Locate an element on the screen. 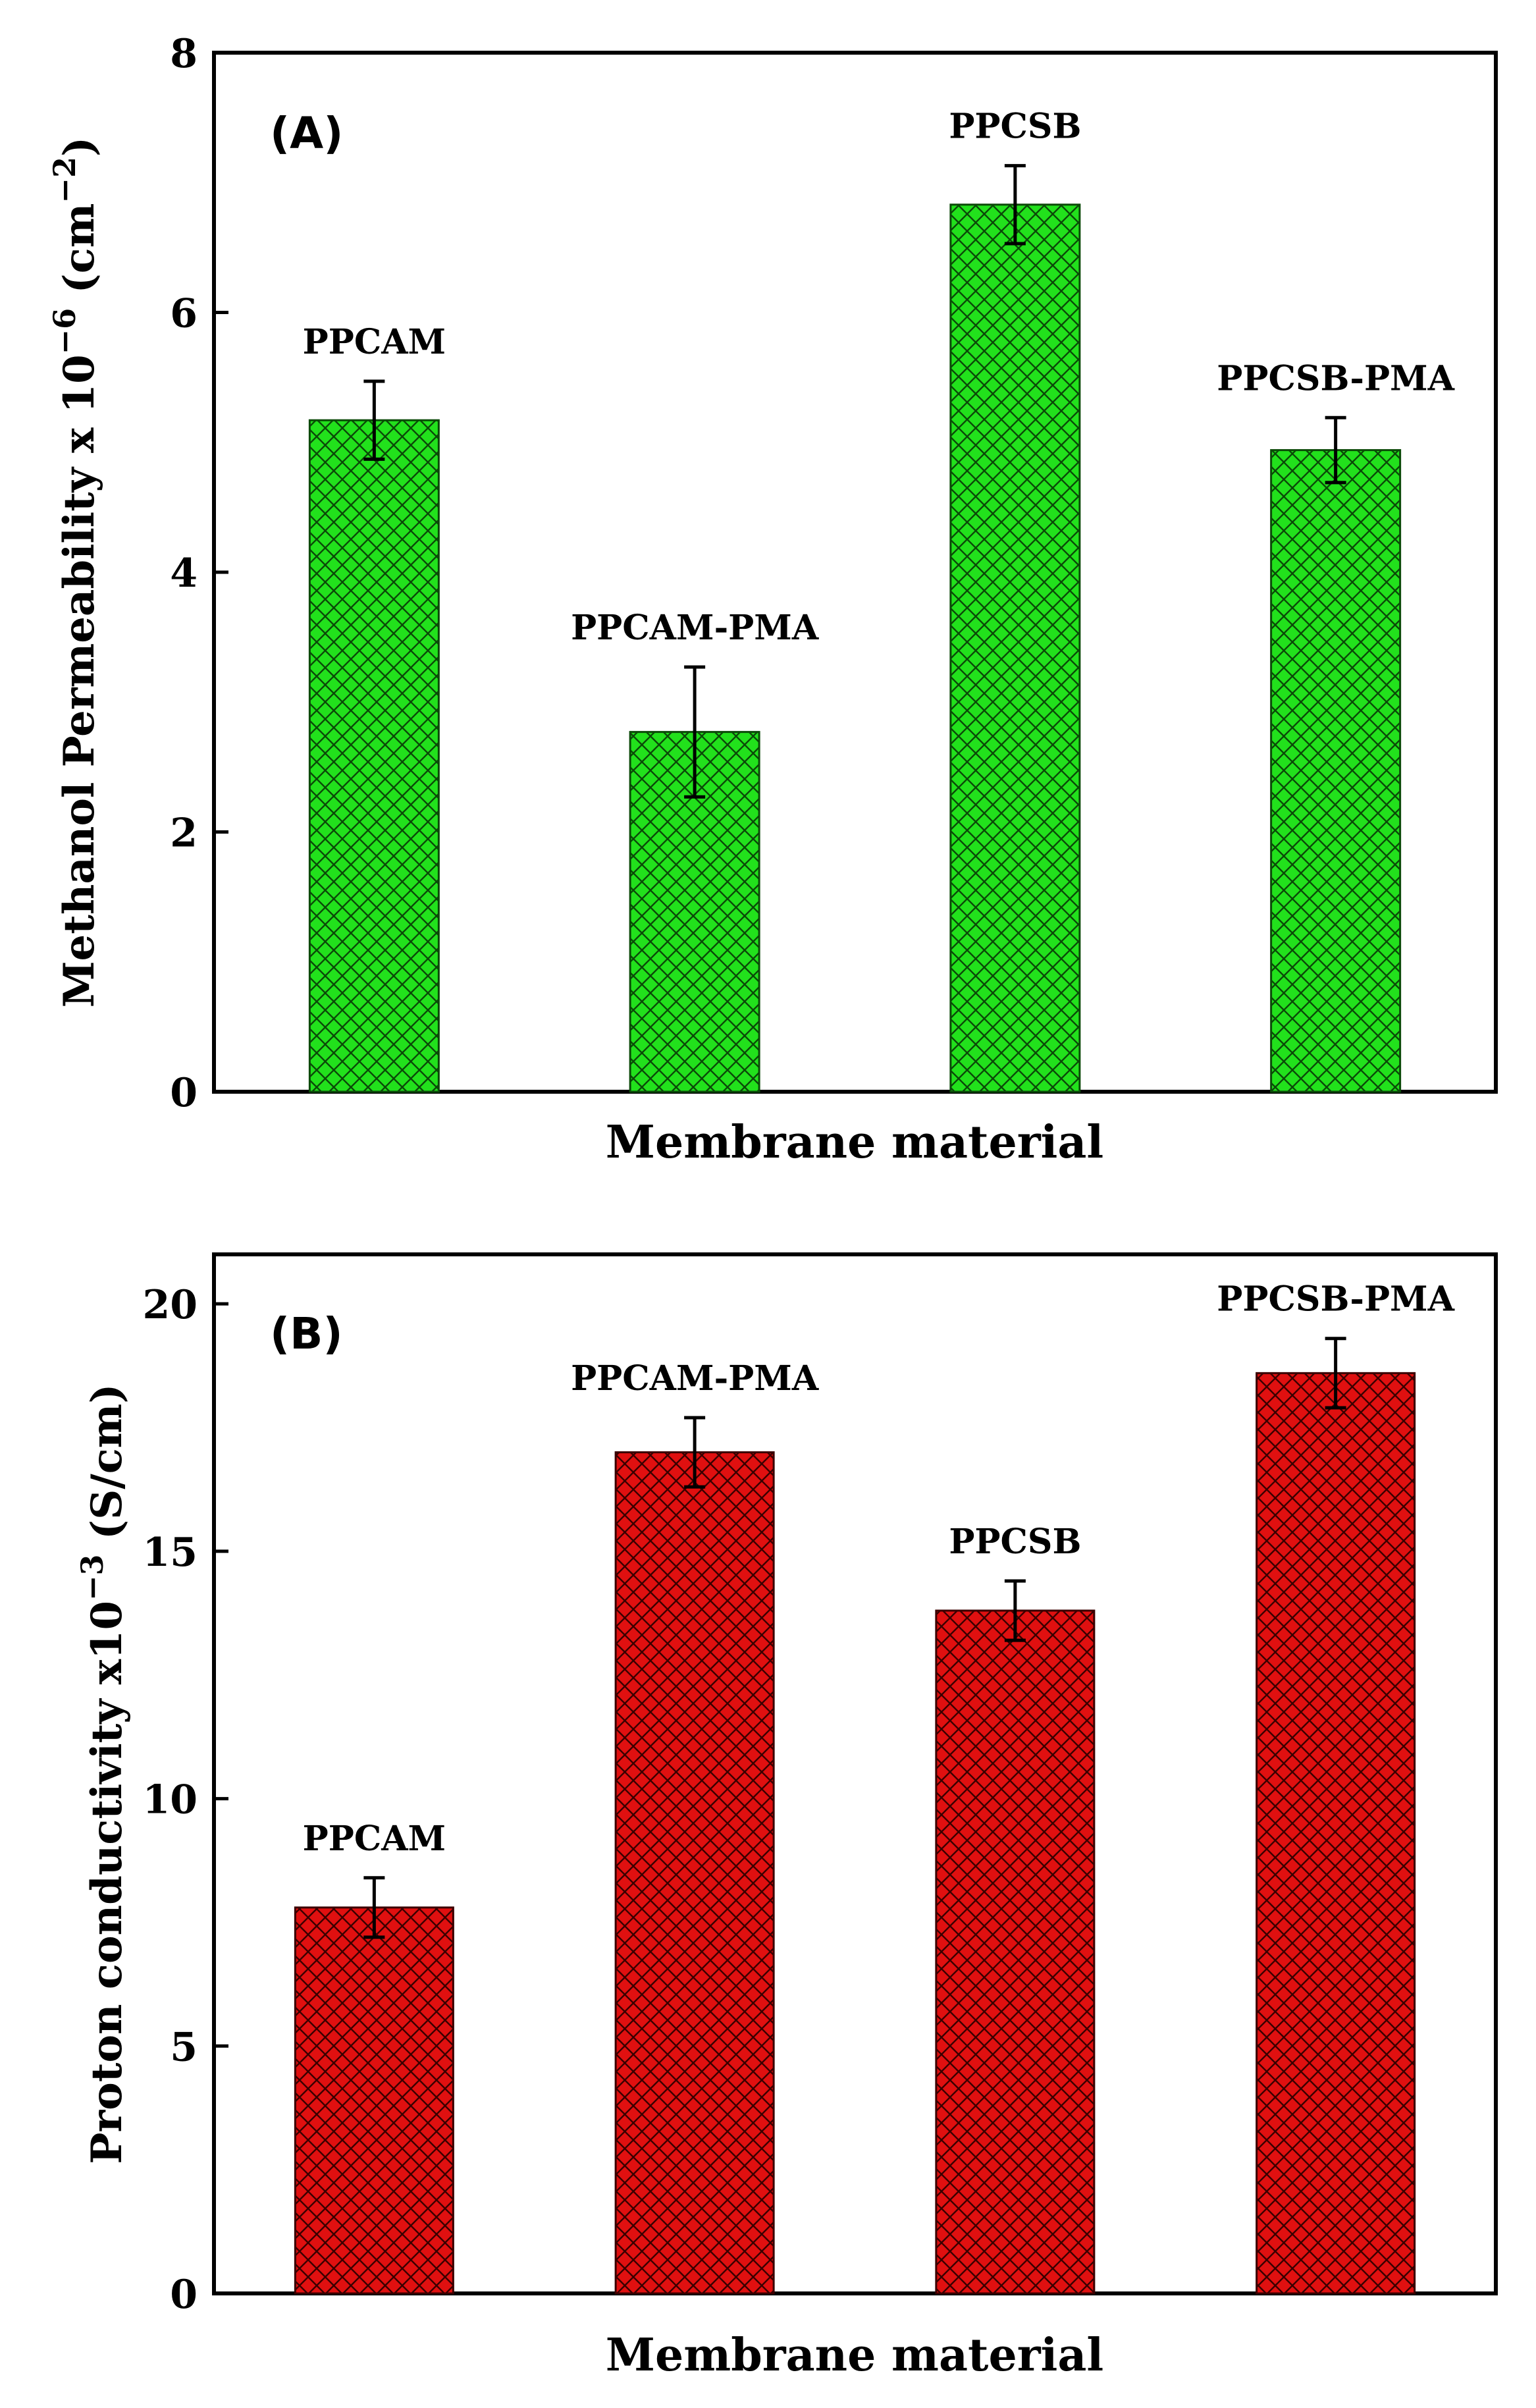  x-axis-label-a: Membrane material is located at coordinates (855, 1142).